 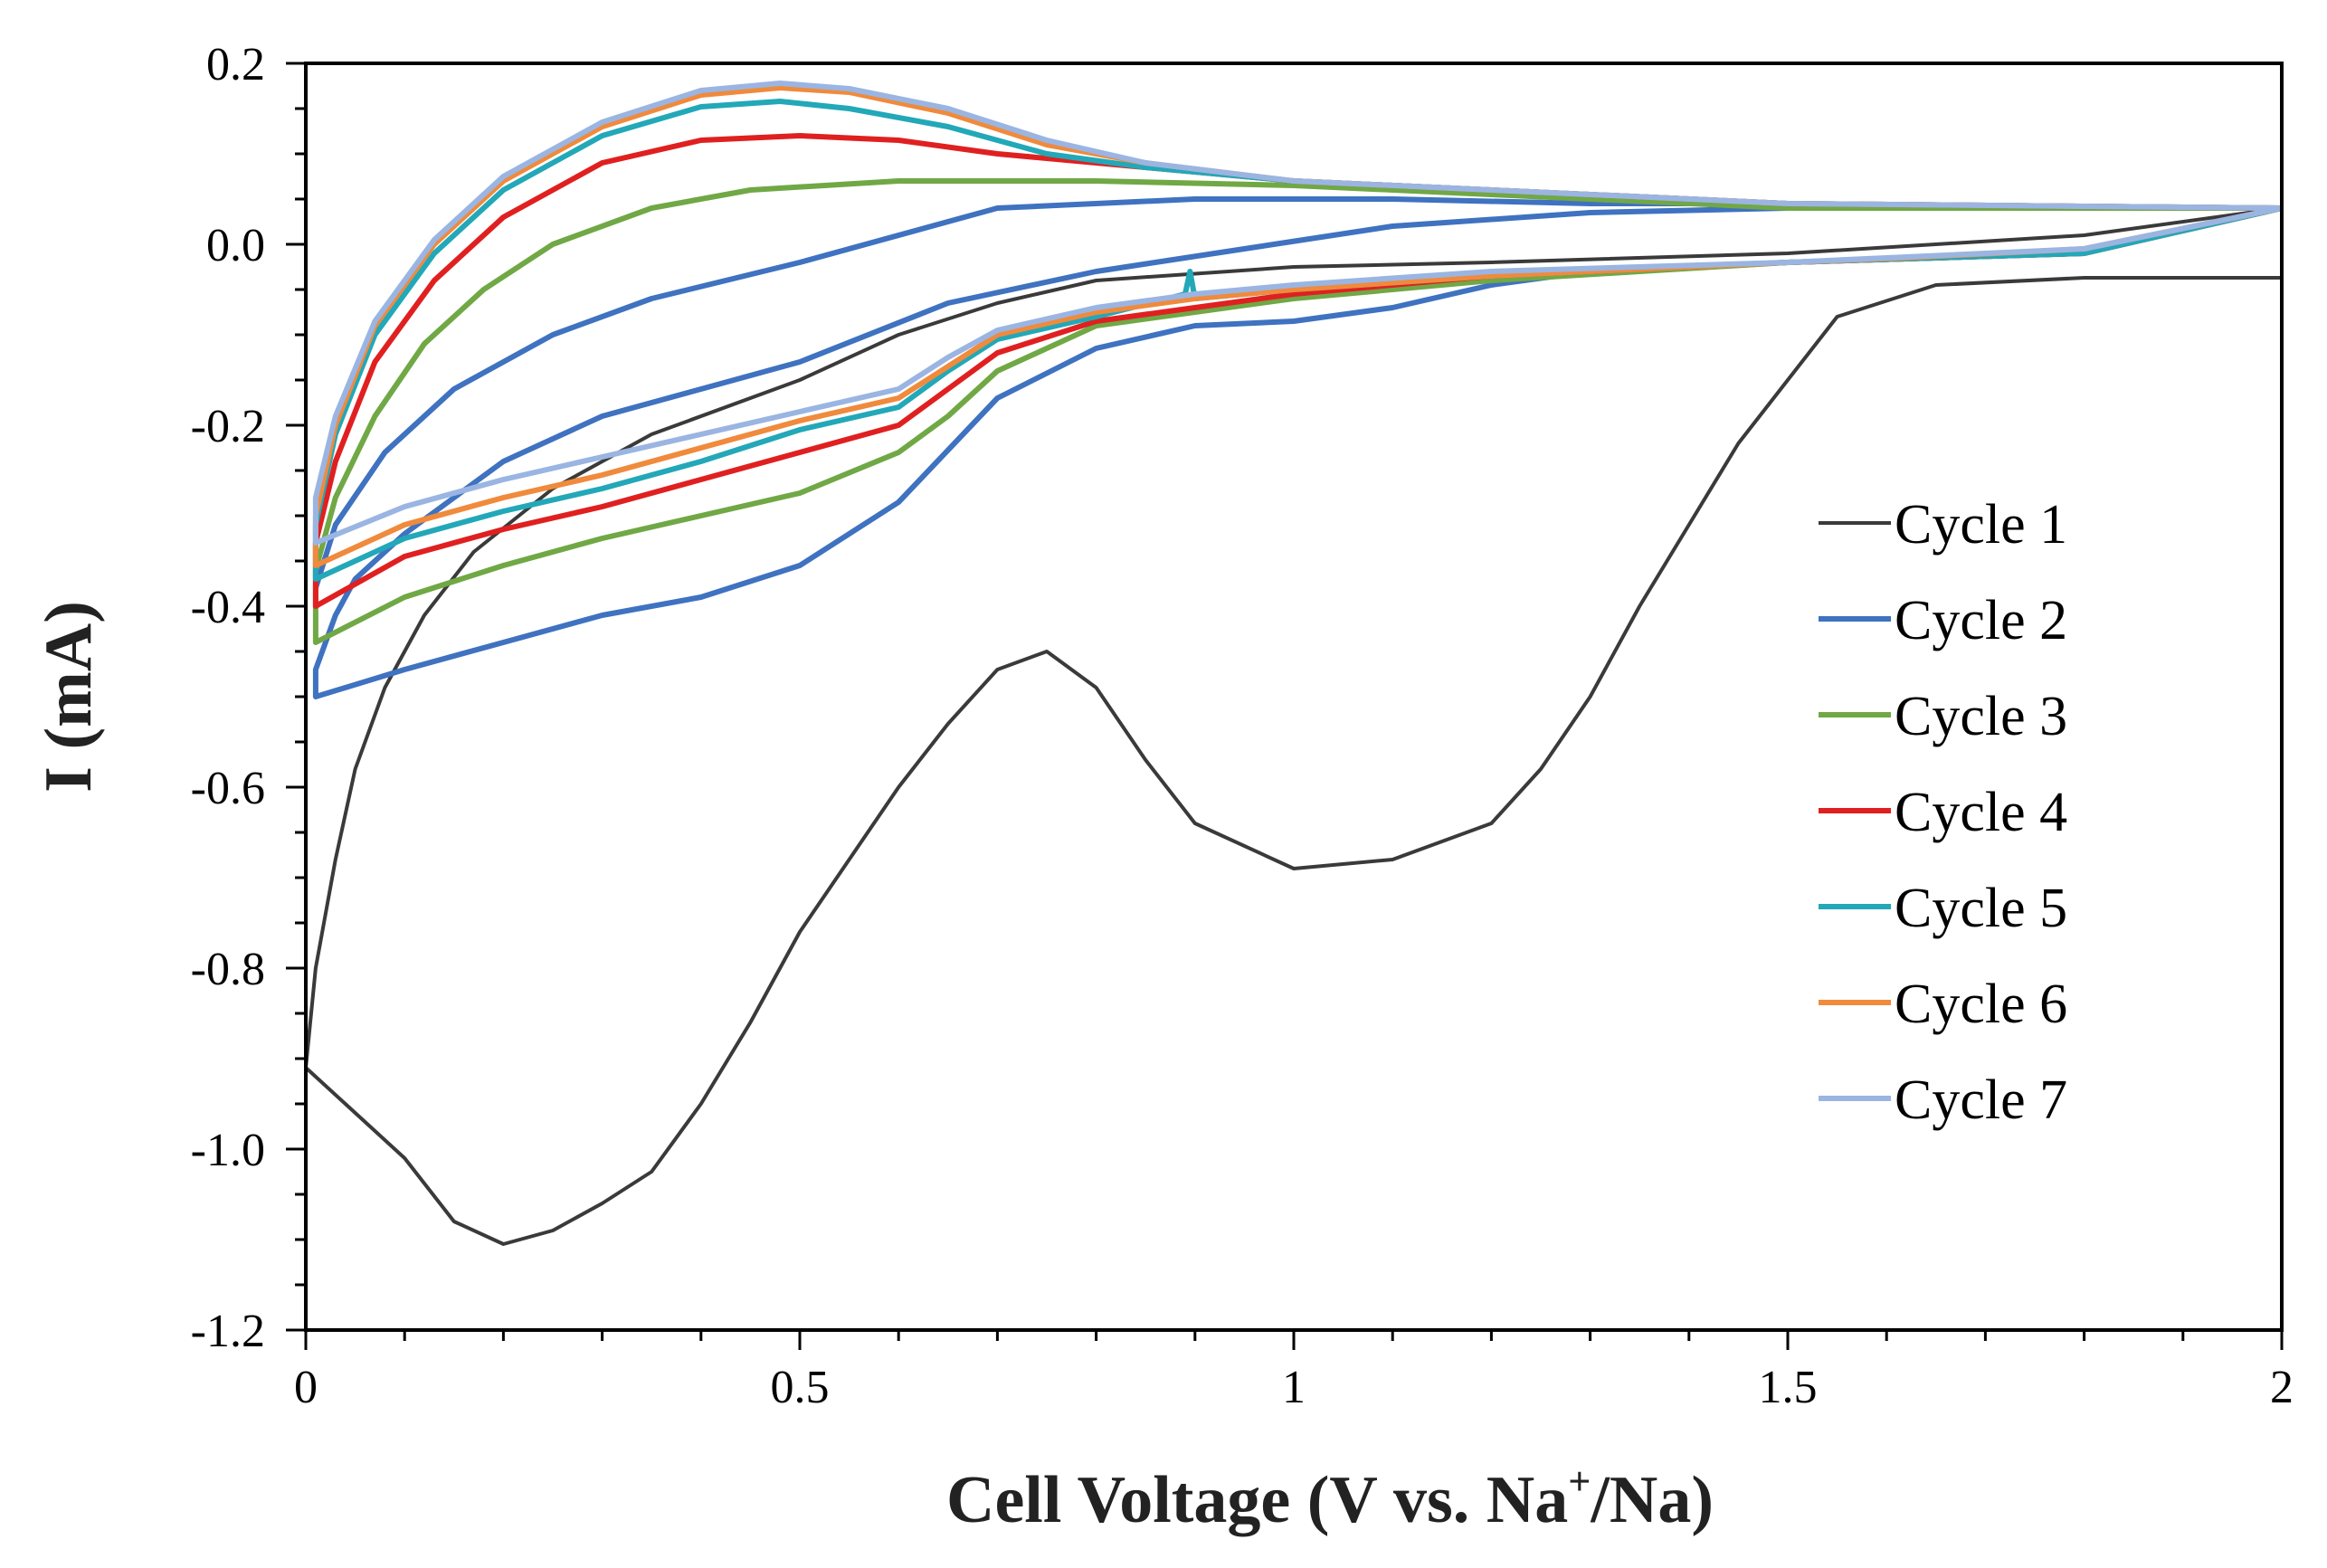 I want to click on x-tick-label: 1.5, so click(x=1788, y=1387).